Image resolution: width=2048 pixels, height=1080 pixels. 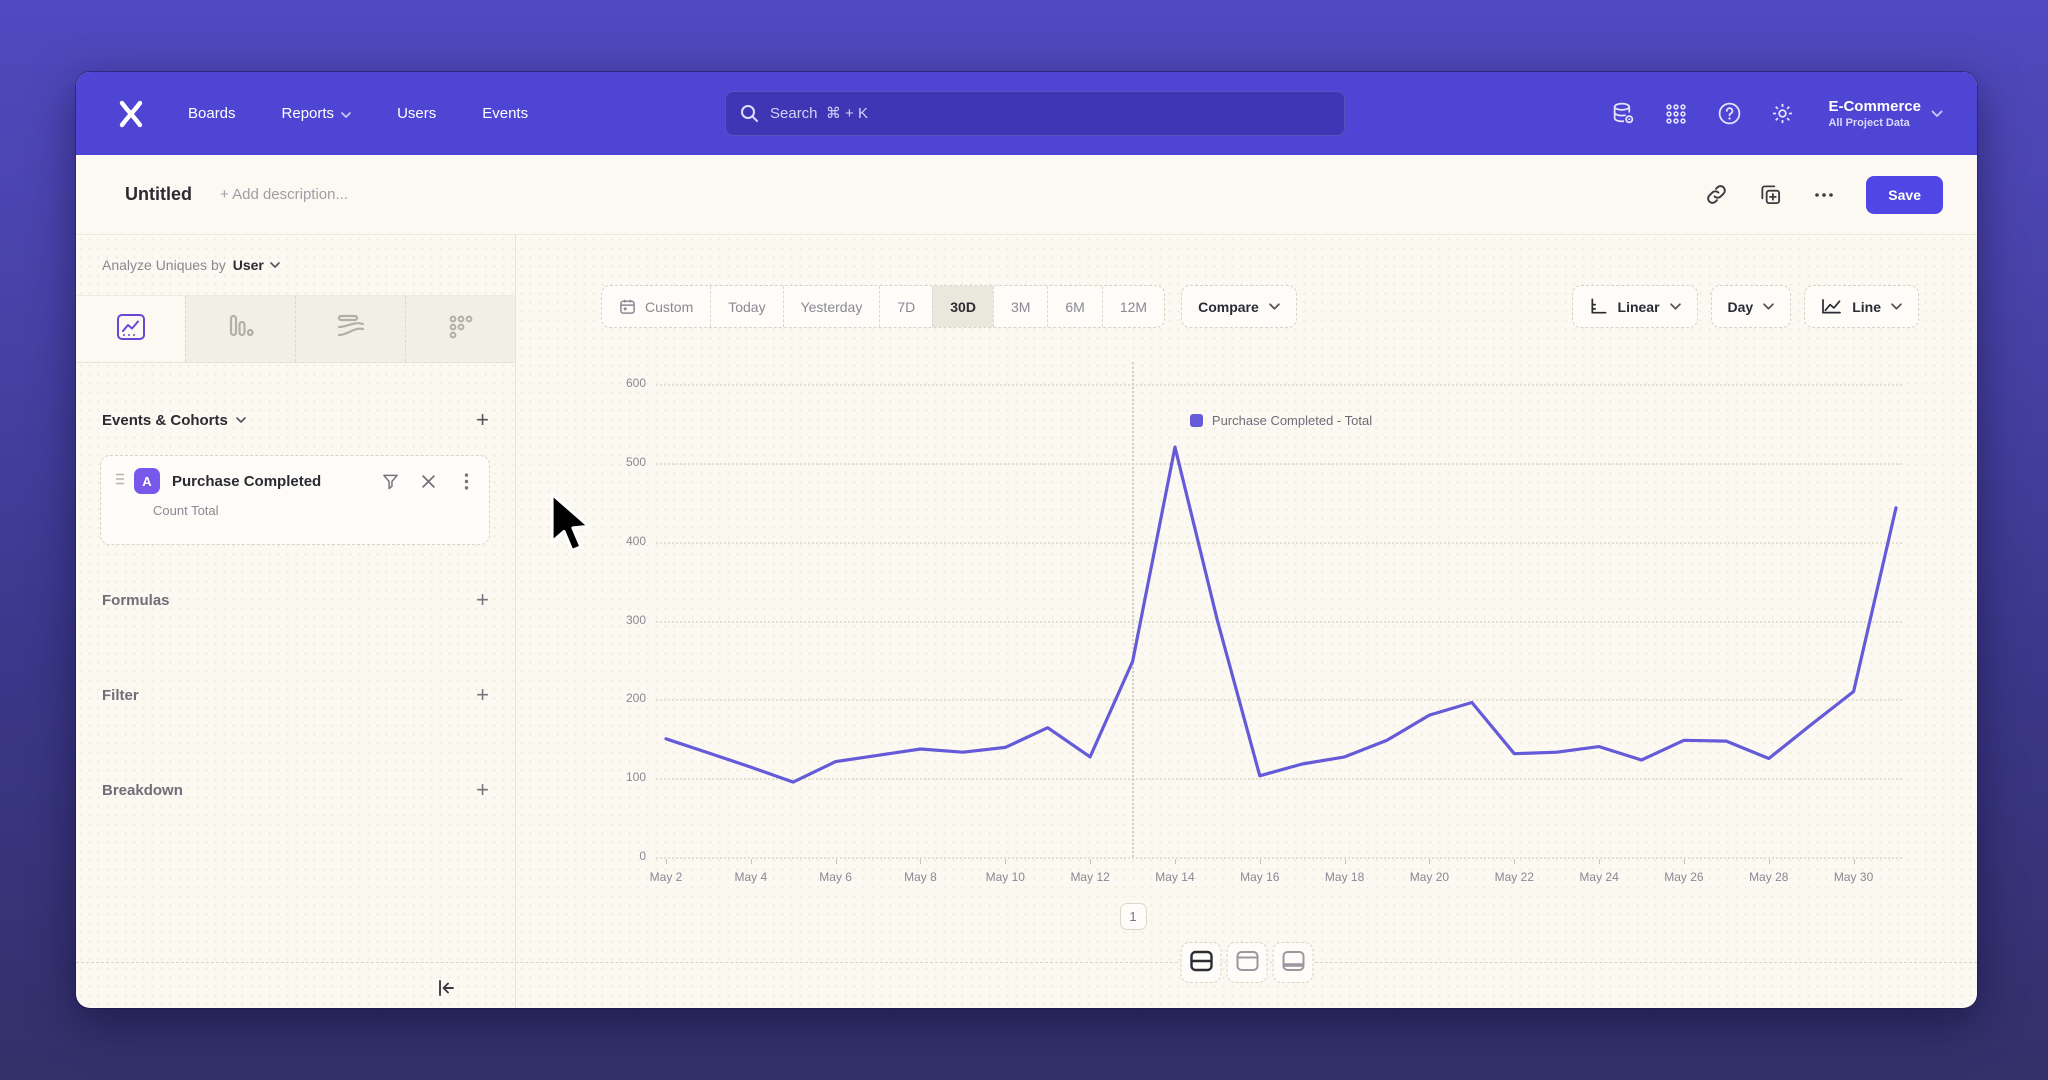 What do you see at coordinates (1260, 877) in the screenshot?
I see `x-axis-label: May 16` at bounding box center [1260, 877].